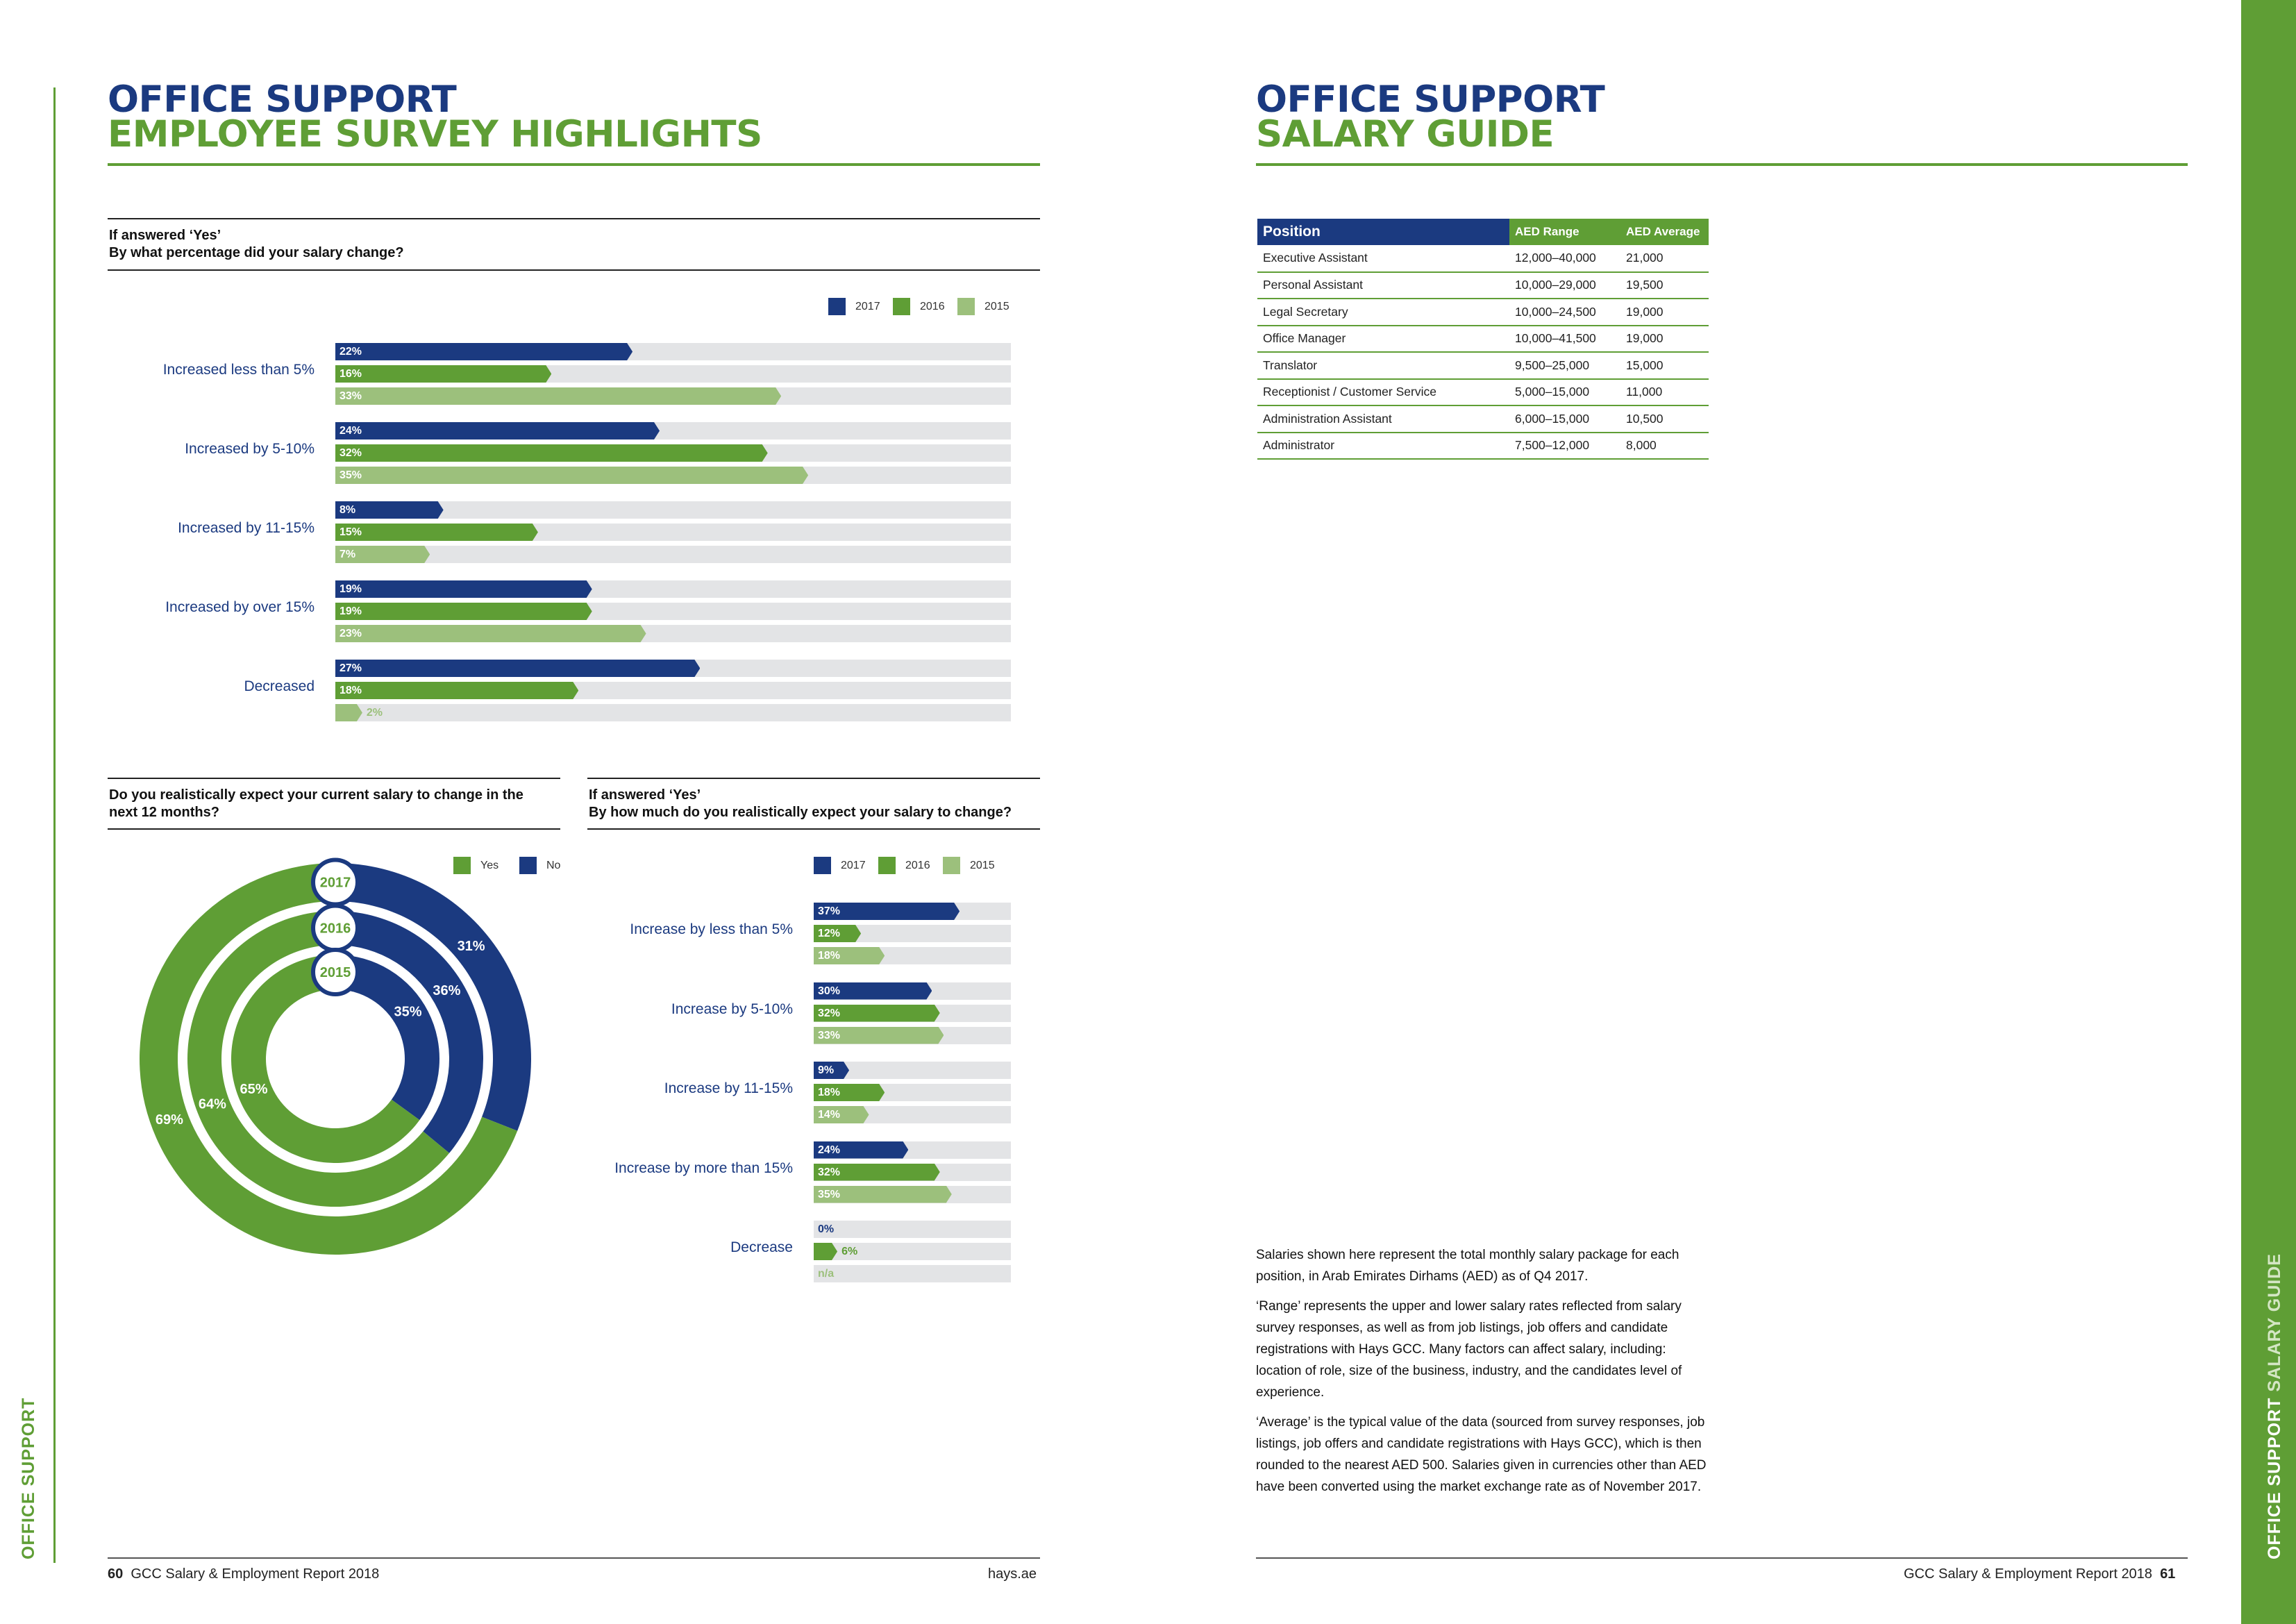  I want to click on bar-value-label: 12%, so click(829, 934).